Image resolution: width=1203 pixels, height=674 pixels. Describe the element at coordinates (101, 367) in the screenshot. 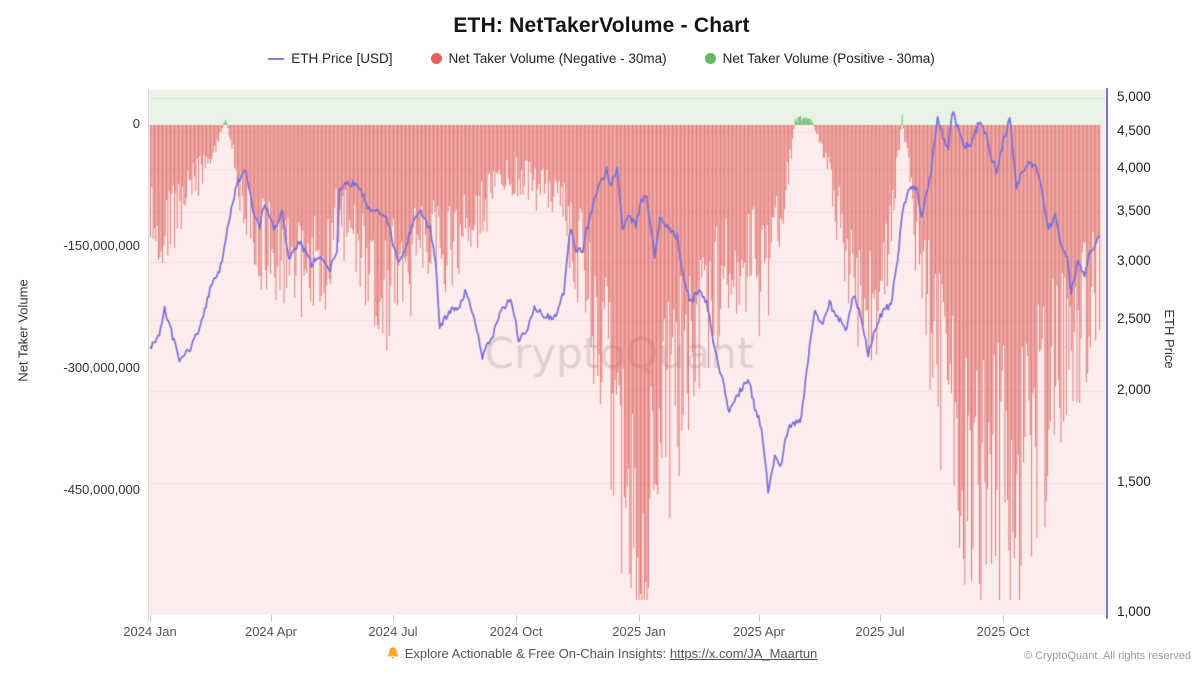

I see `y-left-tick-label: -300,000,000` at that location.